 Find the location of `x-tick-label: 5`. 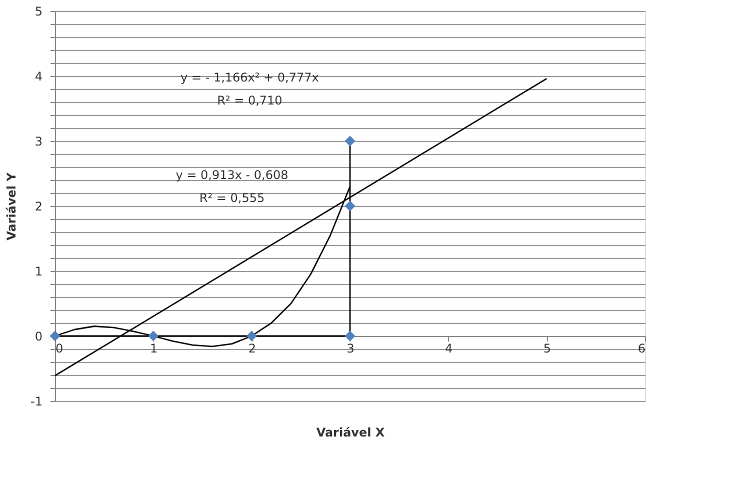

x-tick-label: 5 is located at coordinates (547, 349).